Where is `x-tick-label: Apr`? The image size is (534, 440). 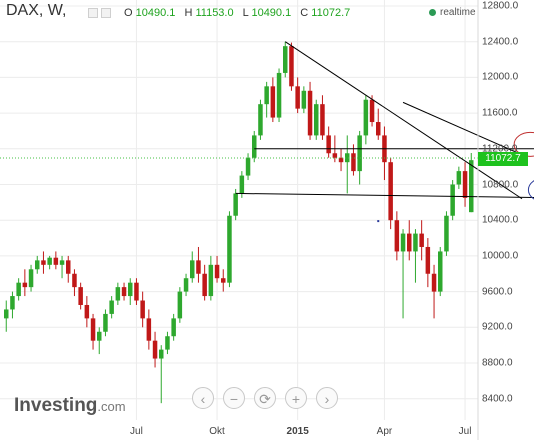
x-tick-label: Apr is located at coordinates (384, 431).